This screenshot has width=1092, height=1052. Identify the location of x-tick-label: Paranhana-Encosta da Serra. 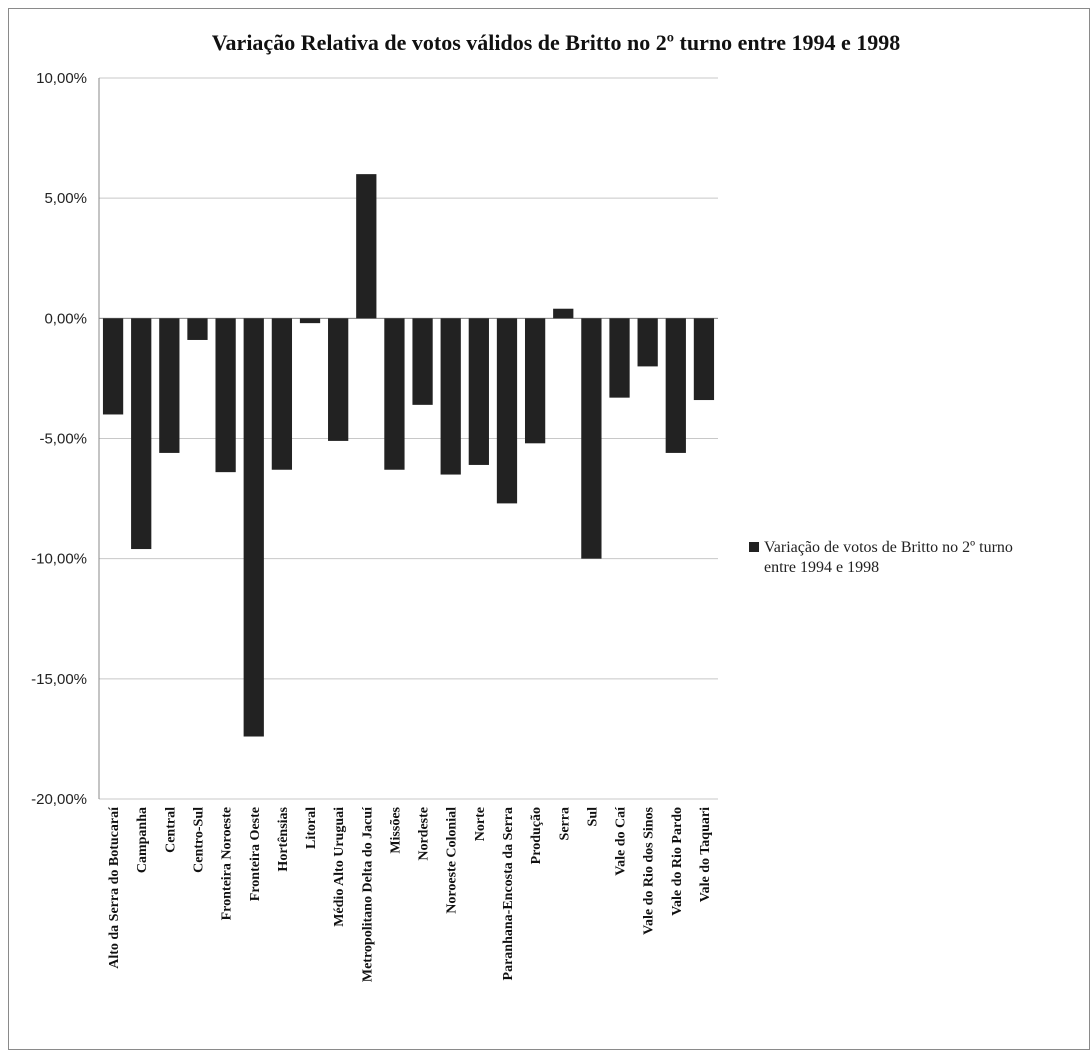
(508, 893).